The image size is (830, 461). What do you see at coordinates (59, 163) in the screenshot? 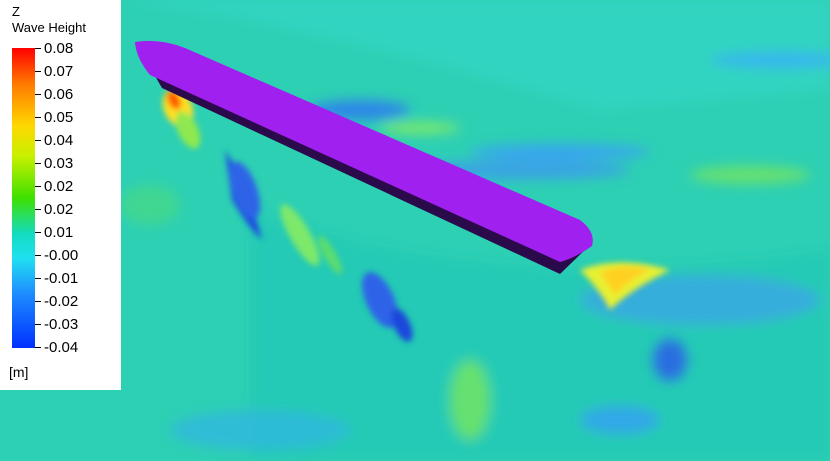
I see `legend-tick-label: 0.03` at bounding box center [59, 163].